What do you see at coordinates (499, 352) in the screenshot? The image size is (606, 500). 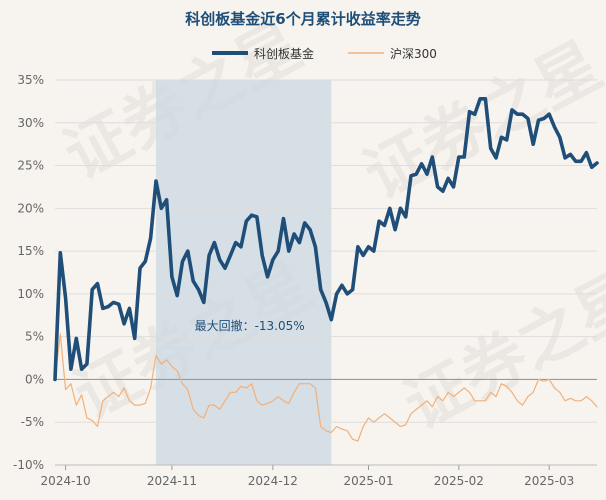 I see `watermark-text: 证券之星` at bounding box center [499, 352].